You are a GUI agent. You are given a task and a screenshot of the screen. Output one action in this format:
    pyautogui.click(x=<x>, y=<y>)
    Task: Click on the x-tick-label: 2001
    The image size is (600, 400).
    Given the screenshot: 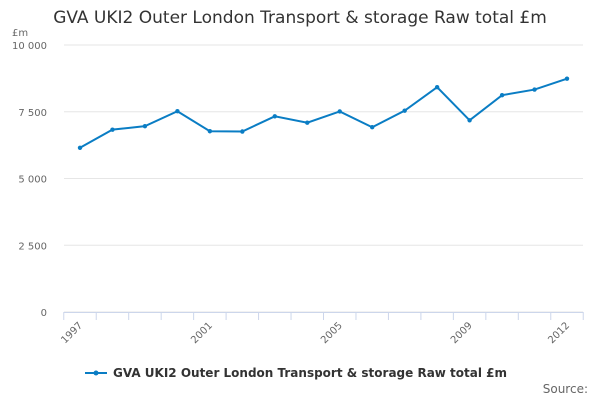 What is the action you would take?
    pyautogui.click(x=202, y=333)
    